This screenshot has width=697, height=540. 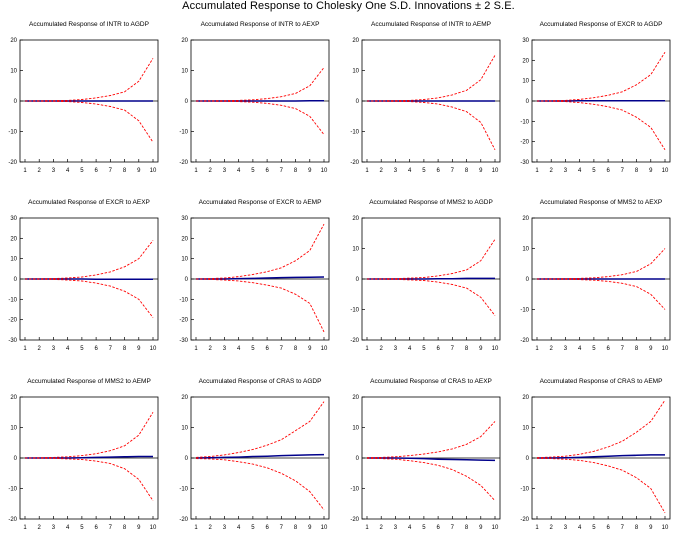 I want to click on panel-title: Accumulated Response of MMS2 to AEXP, so click(x=601, y=202).